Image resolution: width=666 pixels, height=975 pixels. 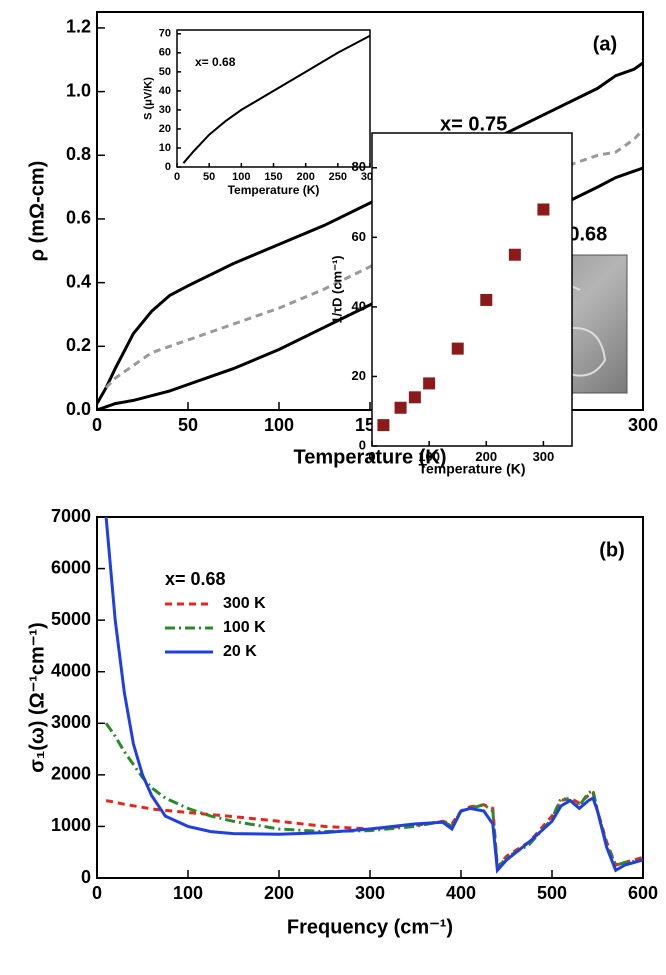 I want to click on y-tick-label: 10, so click(x=165, y=148).